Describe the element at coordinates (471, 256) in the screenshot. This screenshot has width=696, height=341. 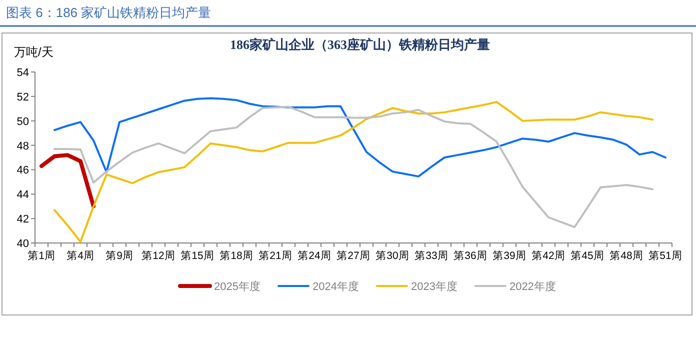
I see `x-tick-label: 第36周` at that location.